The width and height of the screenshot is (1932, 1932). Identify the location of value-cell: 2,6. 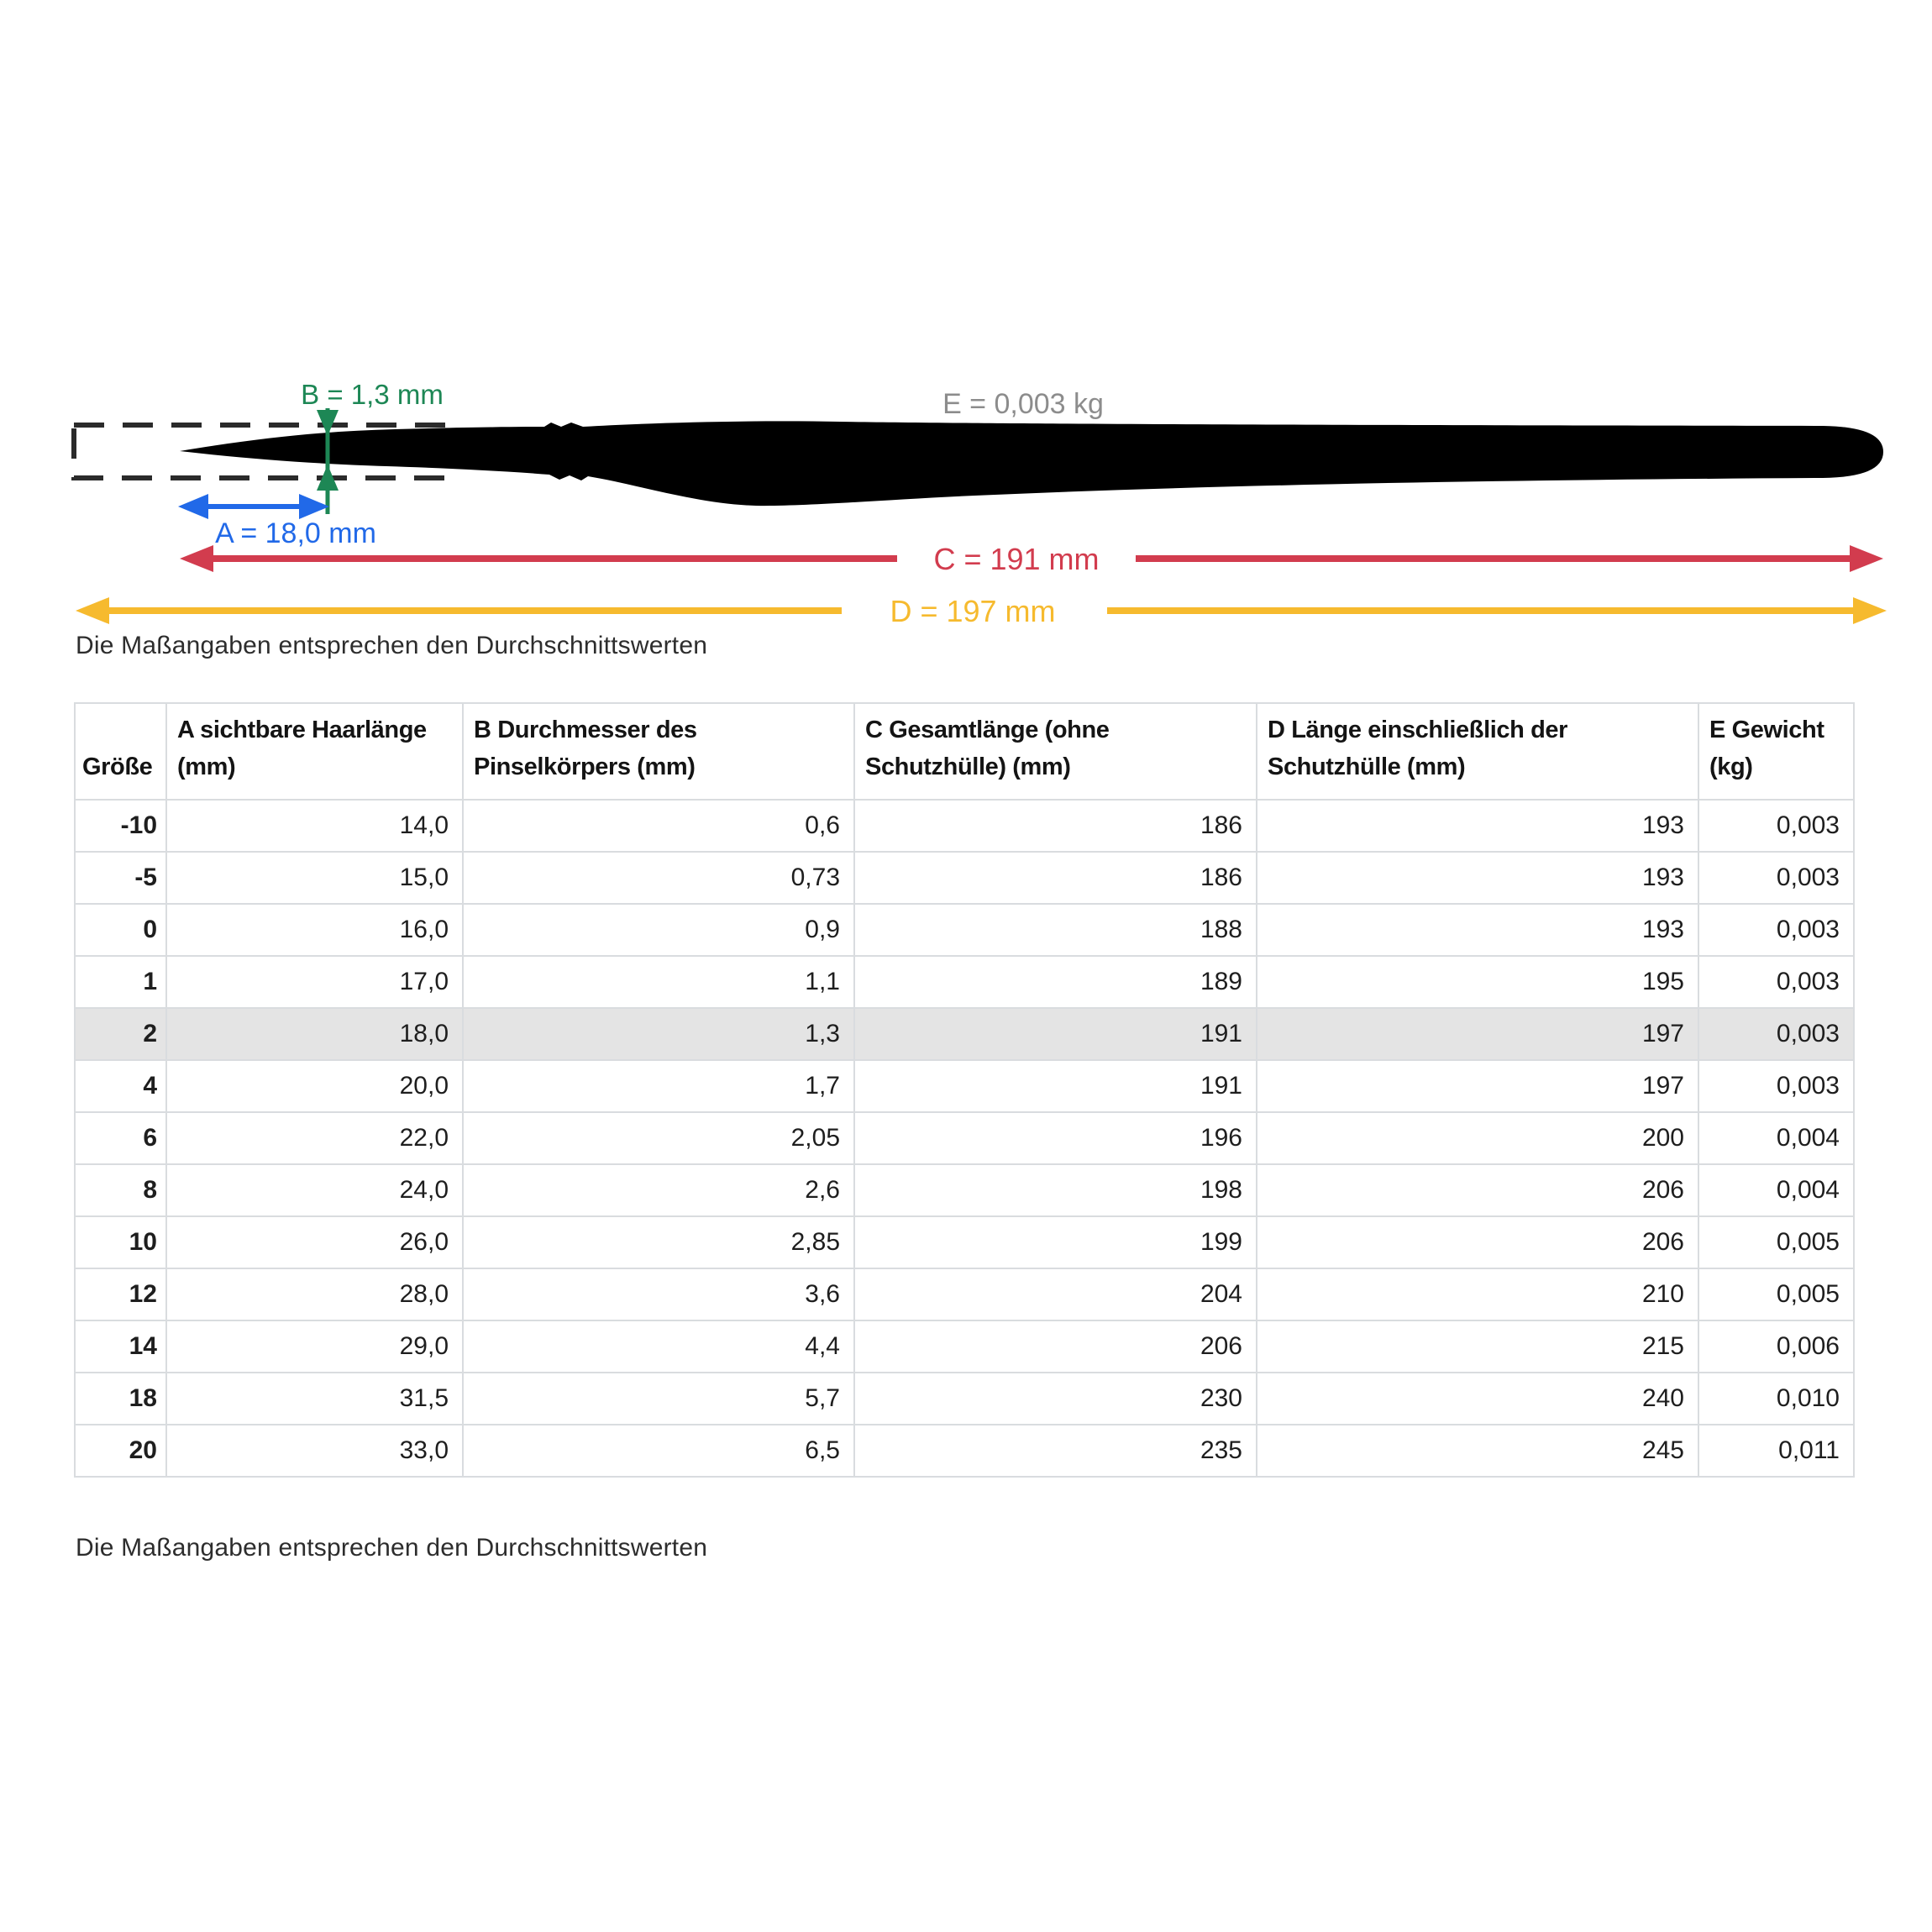
(658, 1190).